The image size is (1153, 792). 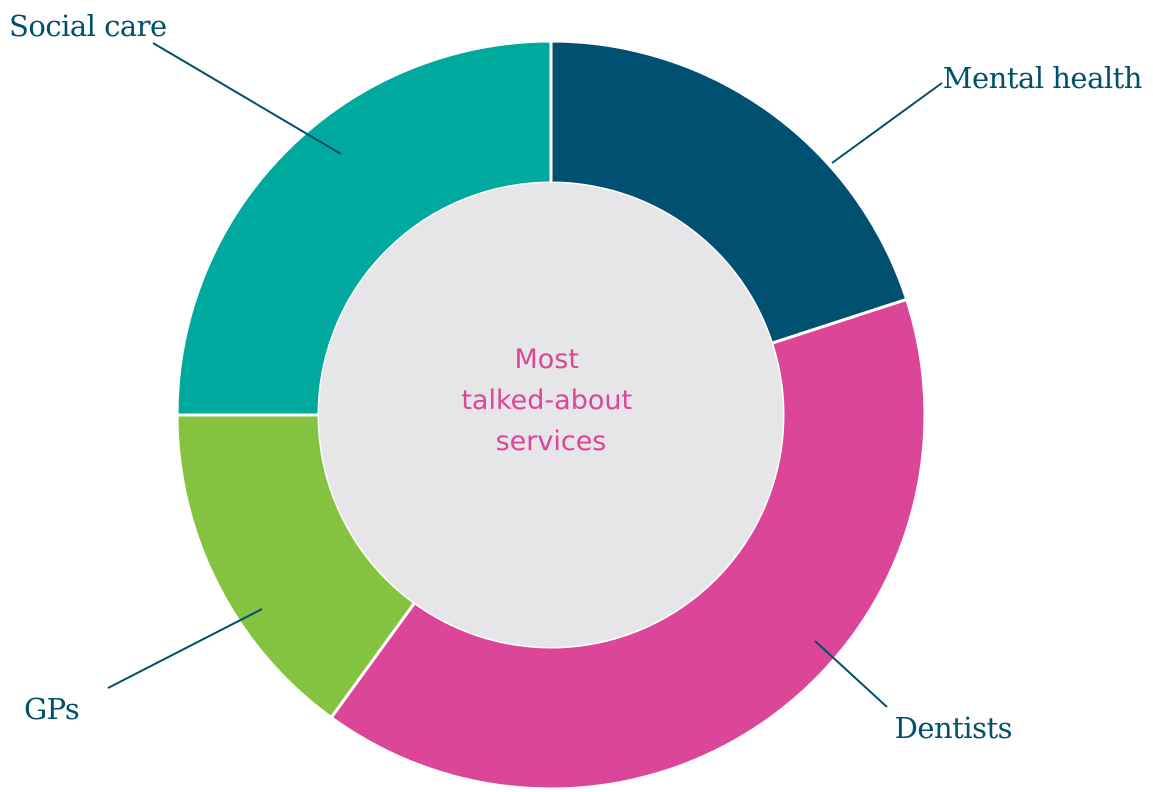 I want to click on label-gps: GPs, so click(x=51, y=709).